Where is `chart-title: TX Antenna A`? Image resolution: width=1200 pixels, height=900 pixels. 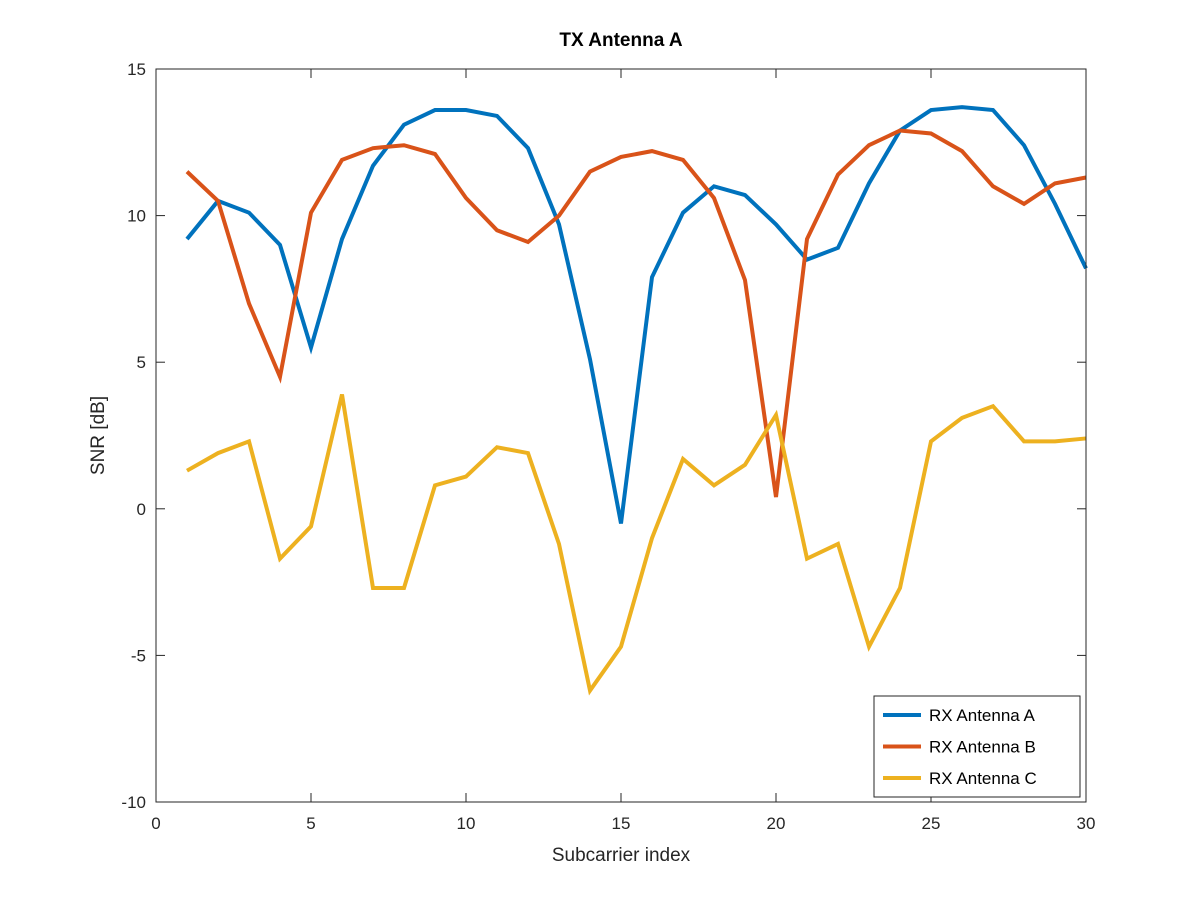 chart-title: TX Antenna A is located at coordinates (620, 40).